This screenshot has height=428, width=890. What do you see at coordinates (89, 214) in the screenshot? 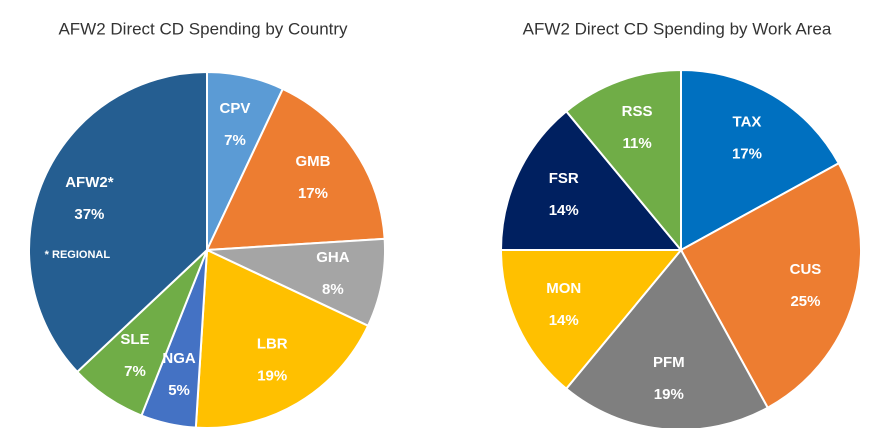
I see `slice-value-label: 37%` at bounding box center [89, 214].